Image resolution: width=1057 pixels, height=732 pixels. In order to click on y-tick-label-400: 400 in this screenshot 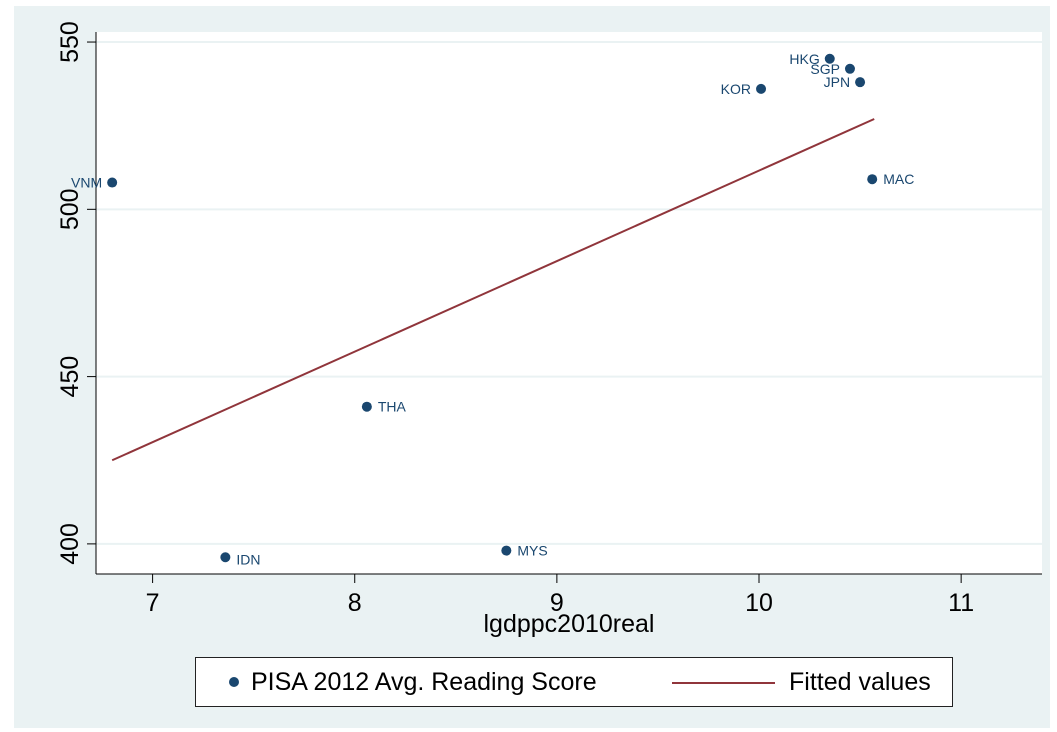, I will do `click(70, 544)`.